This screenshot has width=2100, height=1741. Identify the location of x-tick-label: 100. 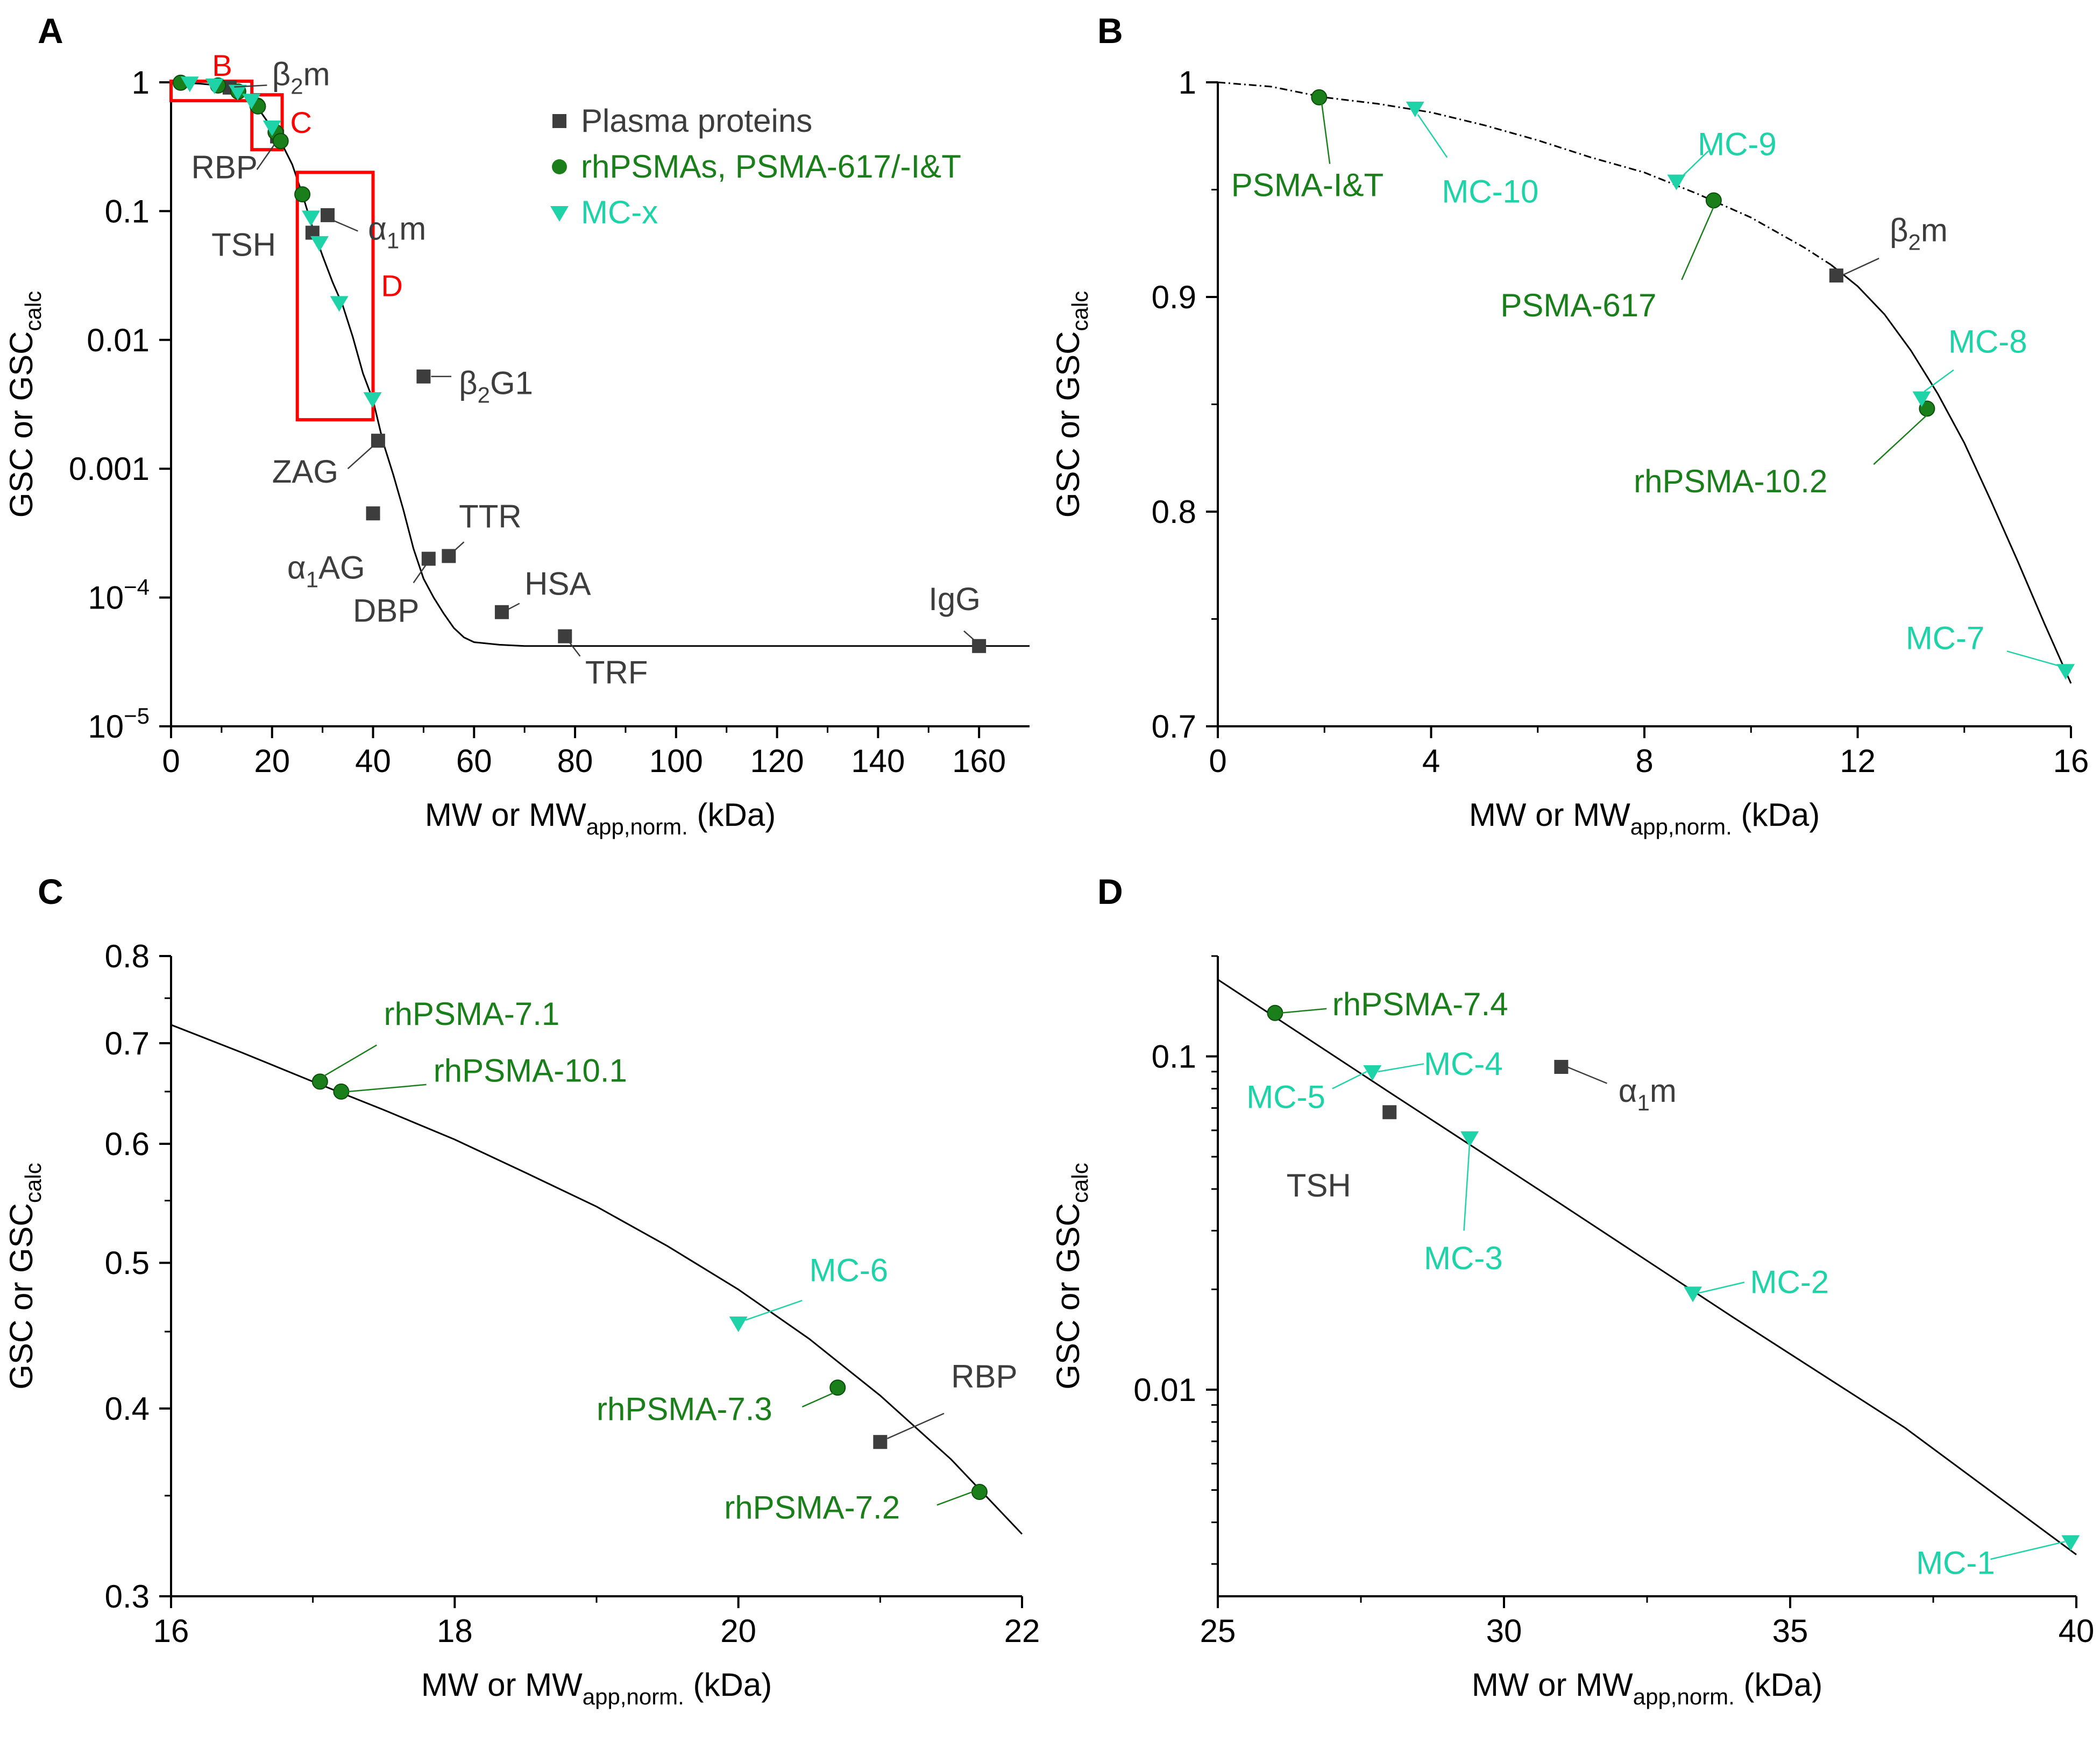
(676, 761).